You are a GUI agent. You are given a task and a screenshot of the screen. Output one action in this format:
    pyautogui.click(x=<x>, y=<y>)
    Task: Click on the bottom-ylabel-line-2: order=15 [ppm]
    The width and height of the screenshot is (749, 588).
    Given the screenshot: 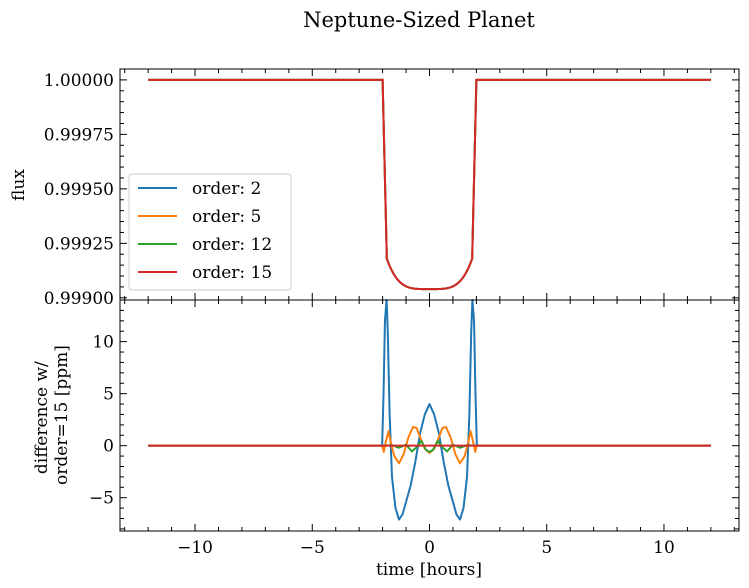 What is the action you would take?
    pyautogui.click(x=62, y=415)
    